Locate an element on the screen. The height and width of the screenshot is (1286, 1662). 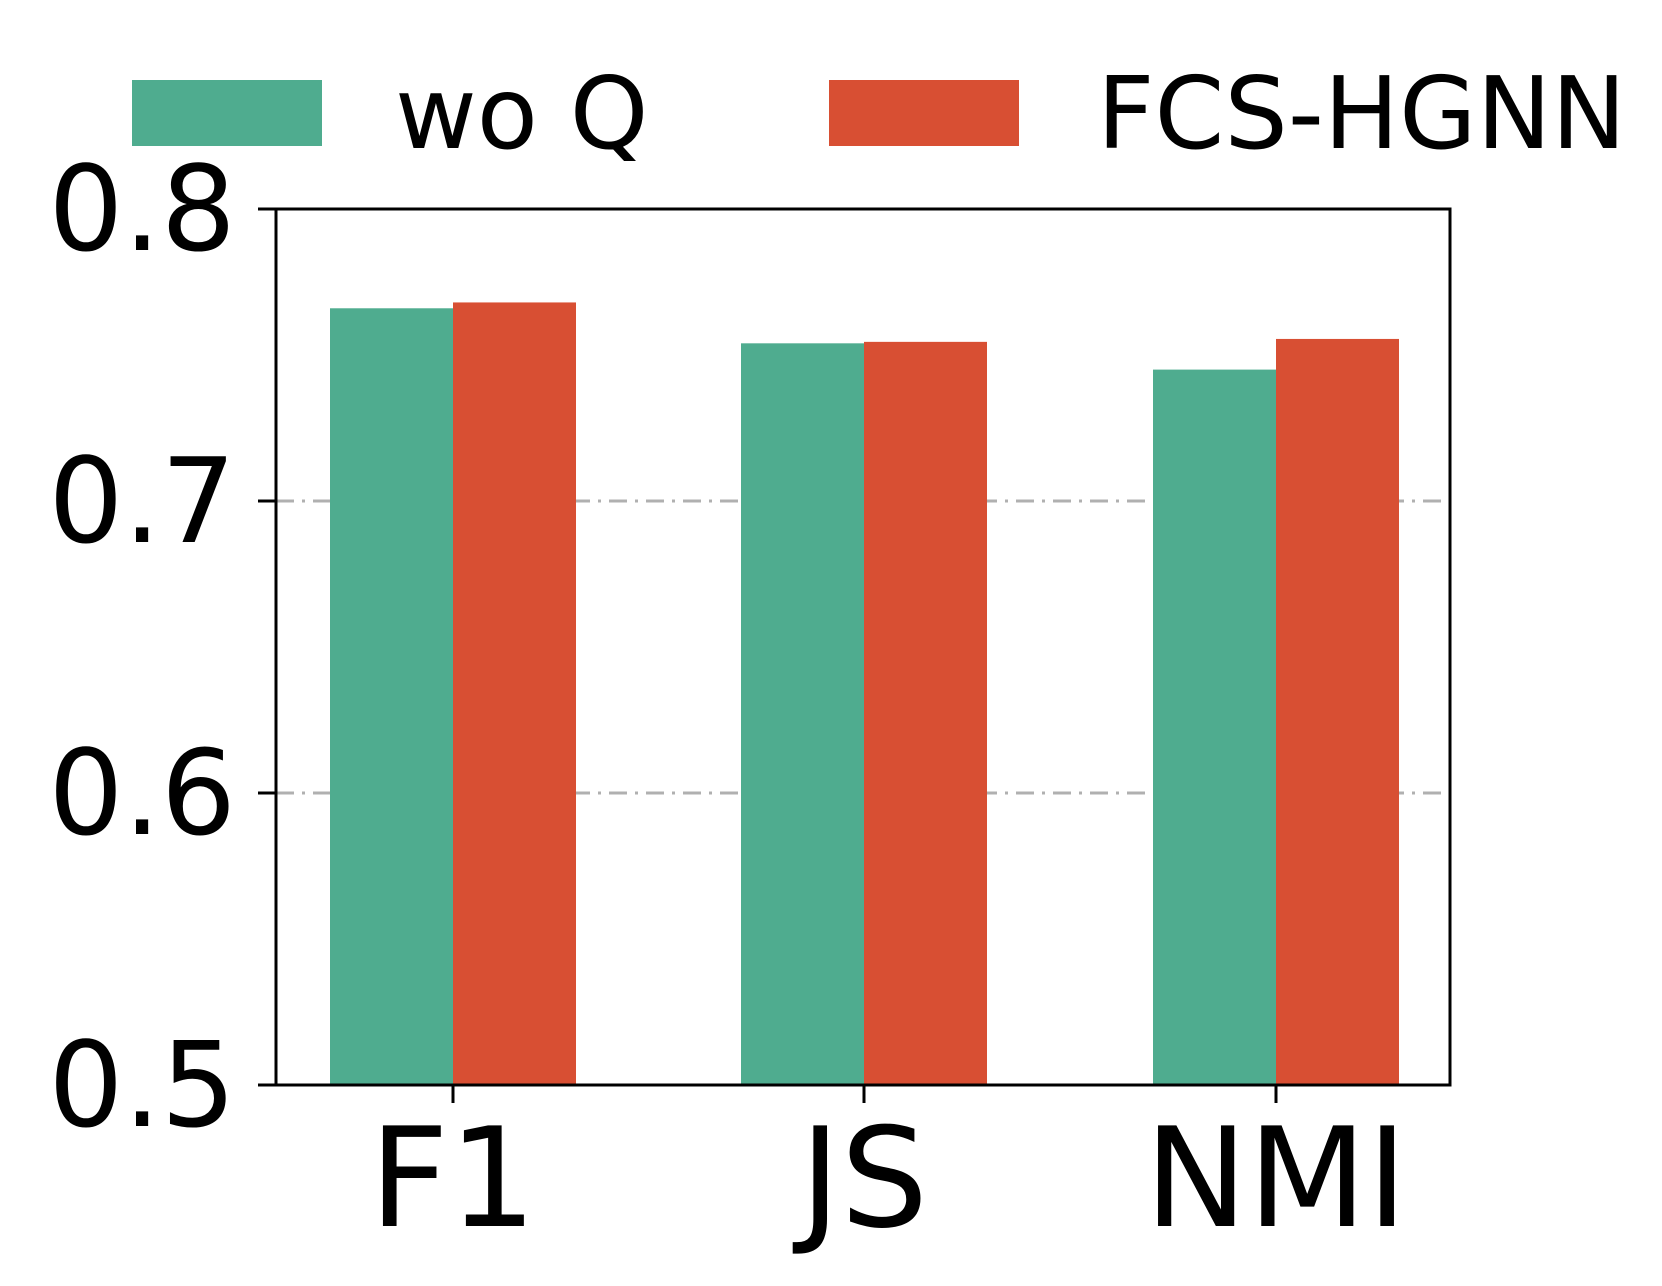
bar-wo-q-js is located at coordinates (802, 714).